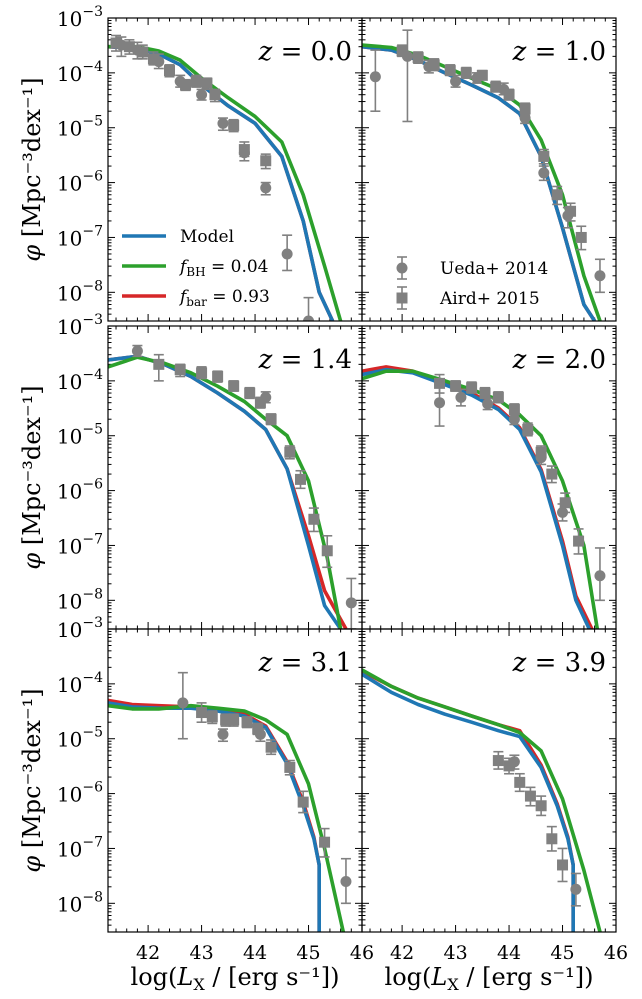 Image resolution: width=642 pixels, height=999 pixels. What do you see at coordinates (80, 17) in the screenshot?
I see `y-tick-label: 10⁻³` at bounding box center [80, 17].